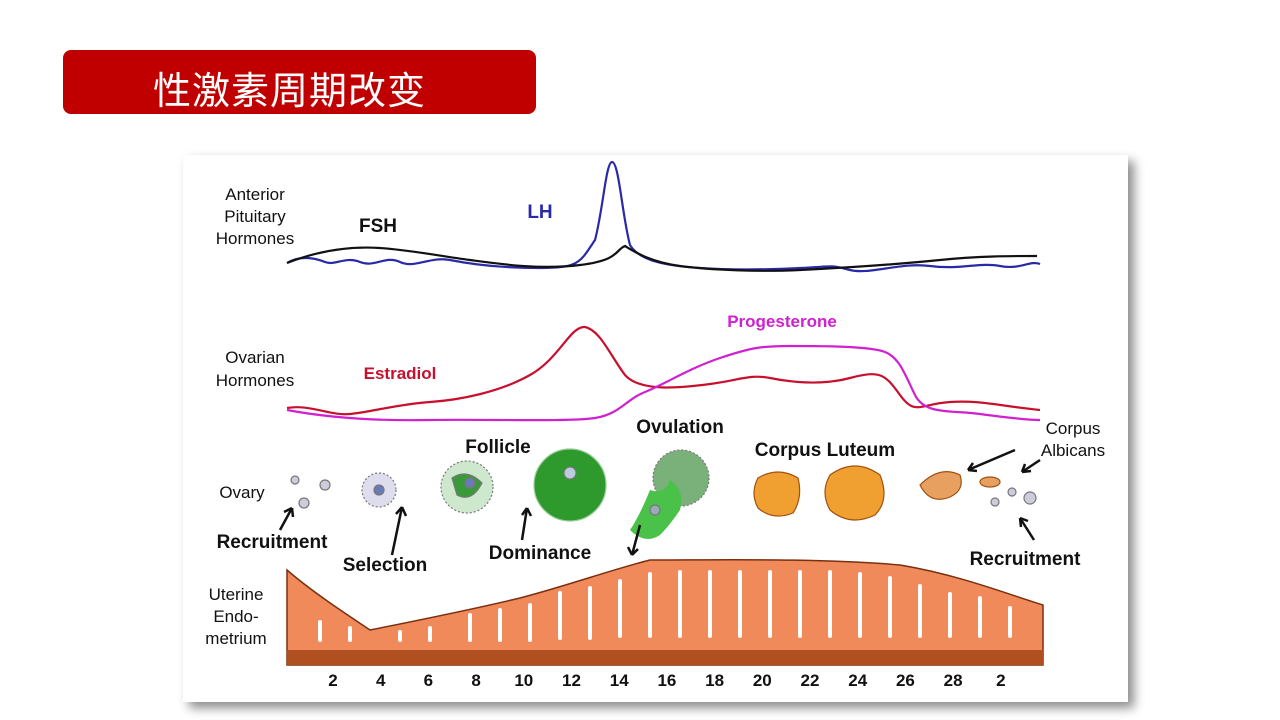 The height and width of the screenshot is (720, 1280). Describe the element at coordinates (663, 493) in the screenshot. I see `ovary-icons` at that location.